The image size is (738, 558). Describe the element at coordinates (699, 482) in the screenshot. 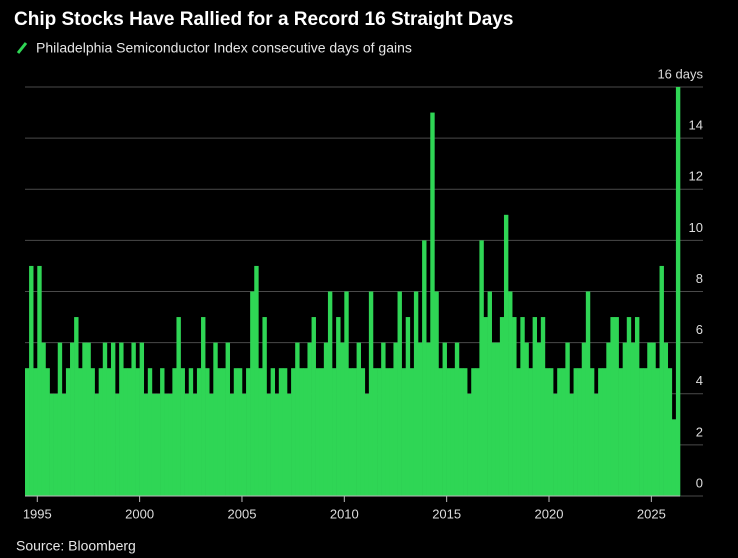

I see `y-tick-label: 0` at that location.